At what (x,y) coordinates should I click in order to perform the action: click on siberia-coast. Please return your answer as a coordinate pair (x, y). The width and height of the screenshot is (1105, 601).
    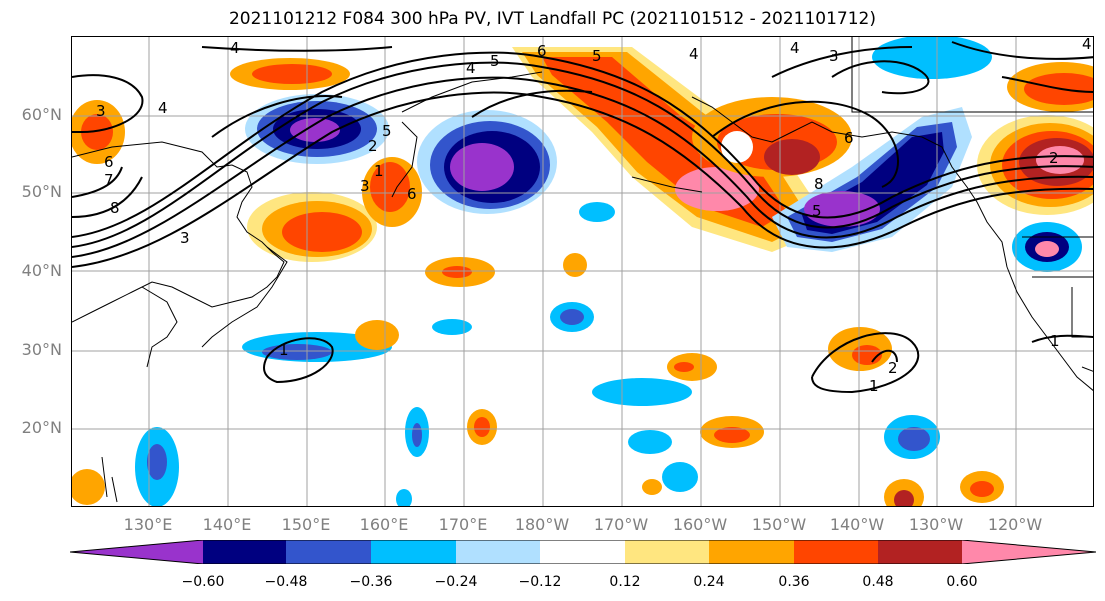
    Looking at the image, I should click on (472, 92).